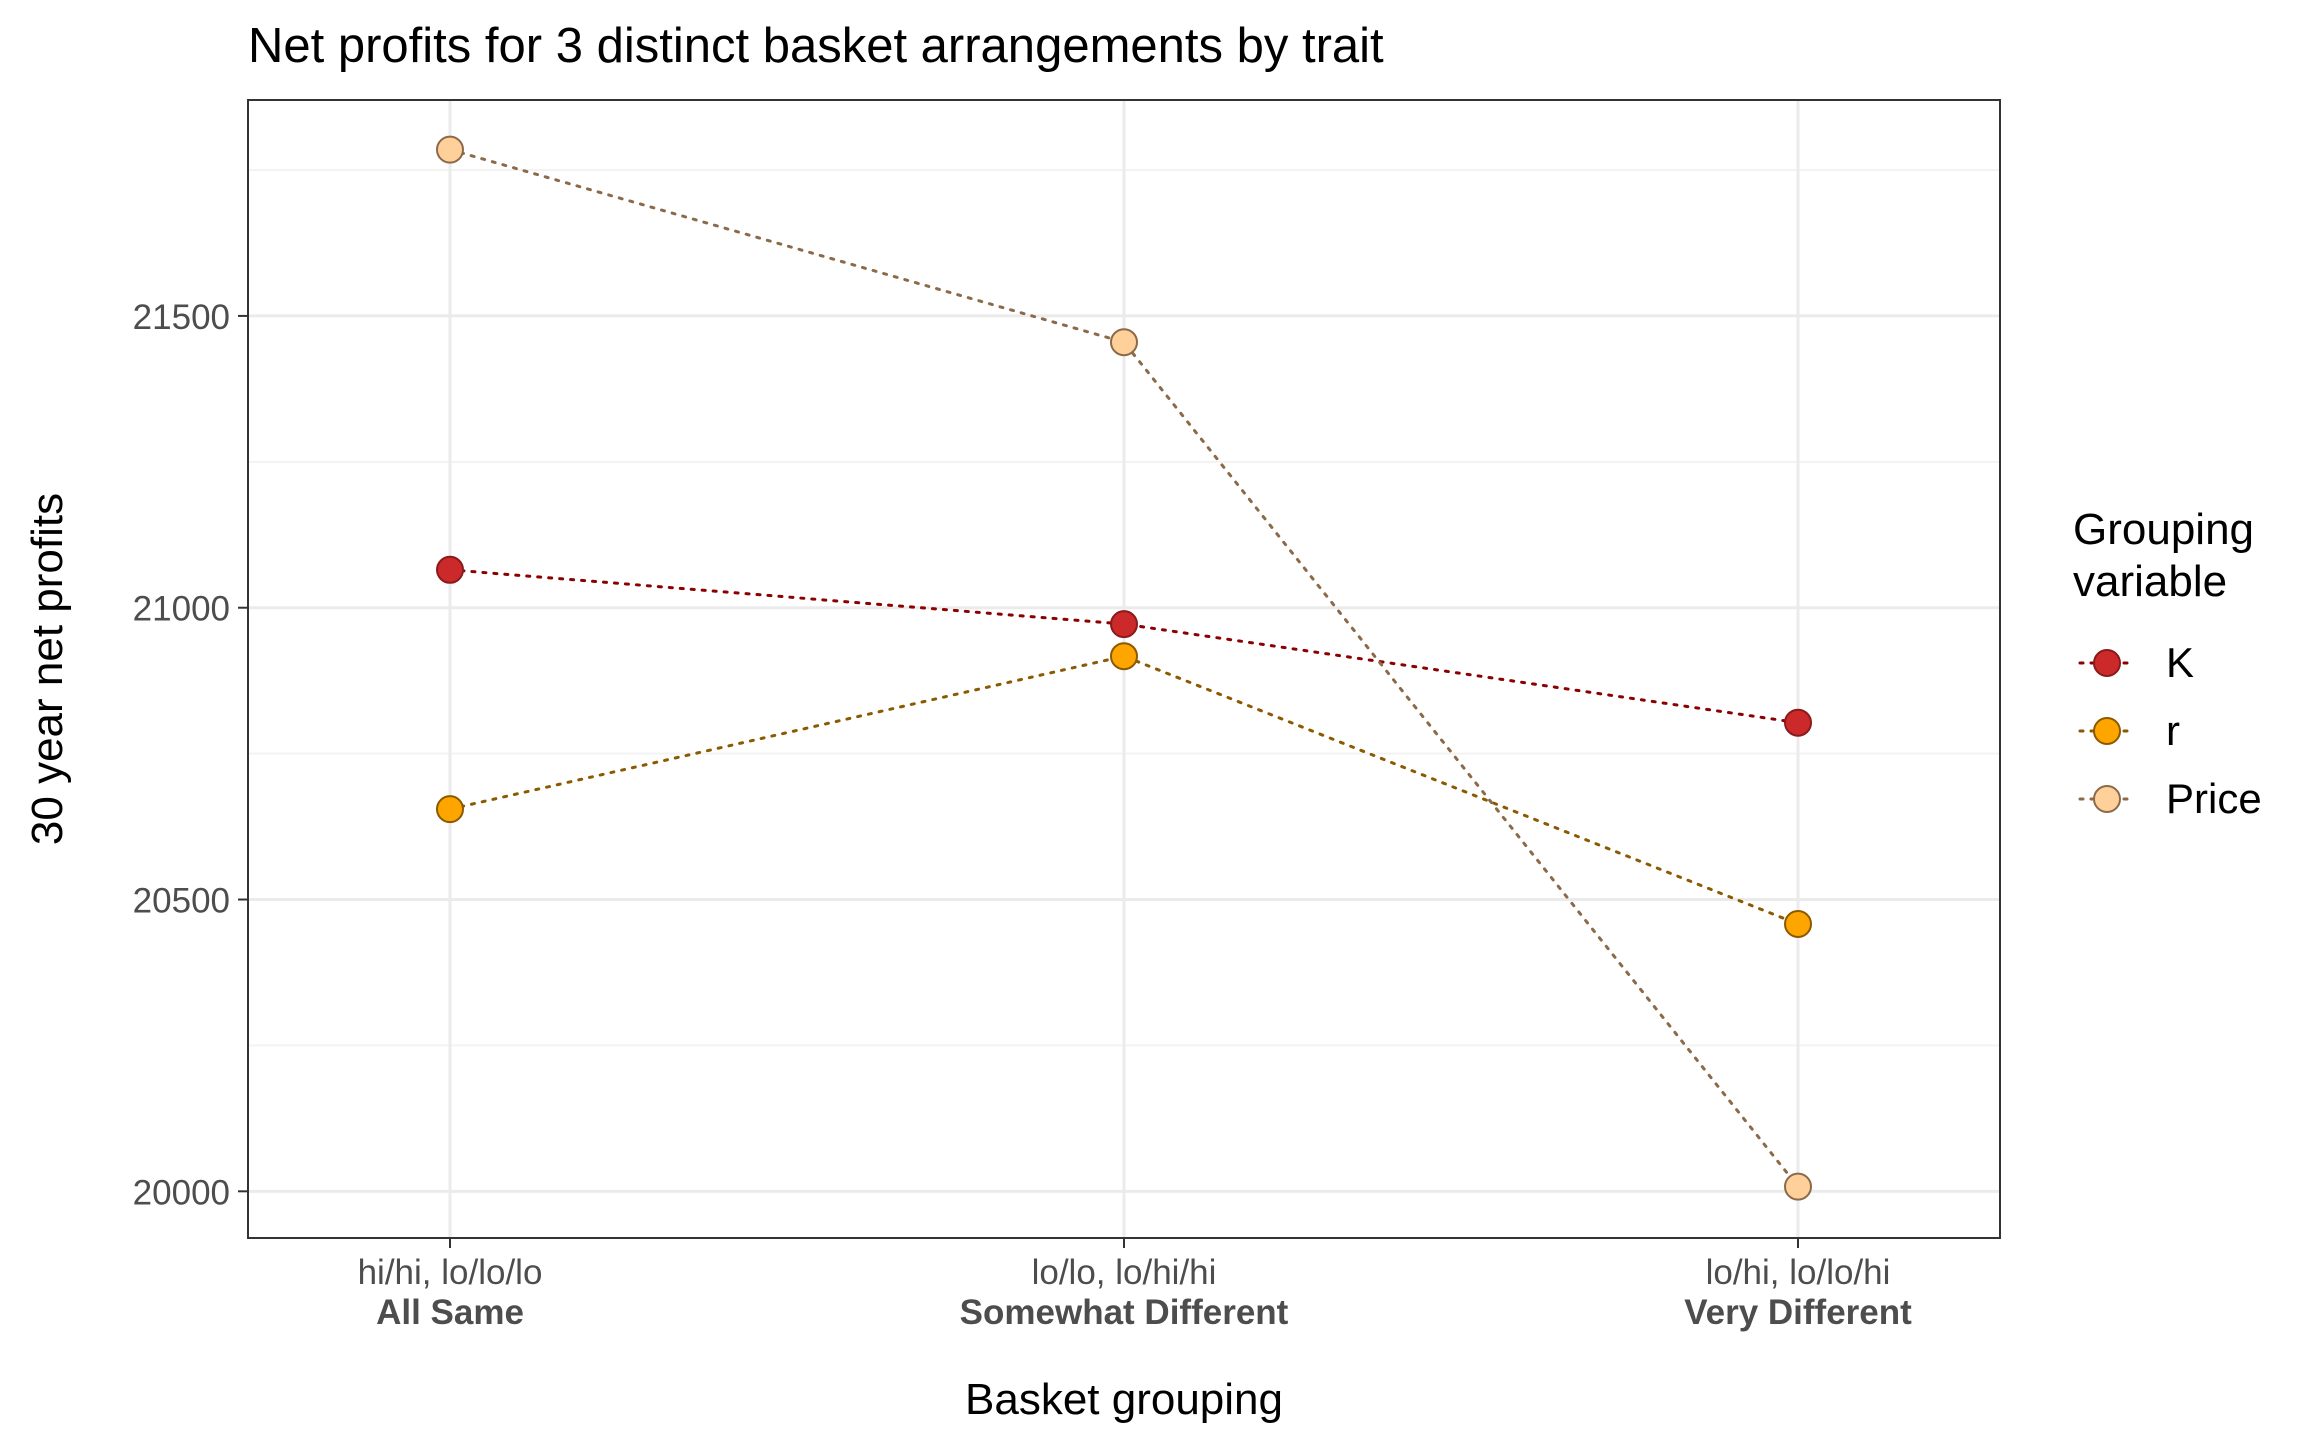 The width and height of the screenshot is (2304, 1440). What do you see at coordinates (1124, 1272) in the screenshot?
I see `x-tick-label: lo/lo, lo/hi/hi` at bounding box center [1124, 1272].